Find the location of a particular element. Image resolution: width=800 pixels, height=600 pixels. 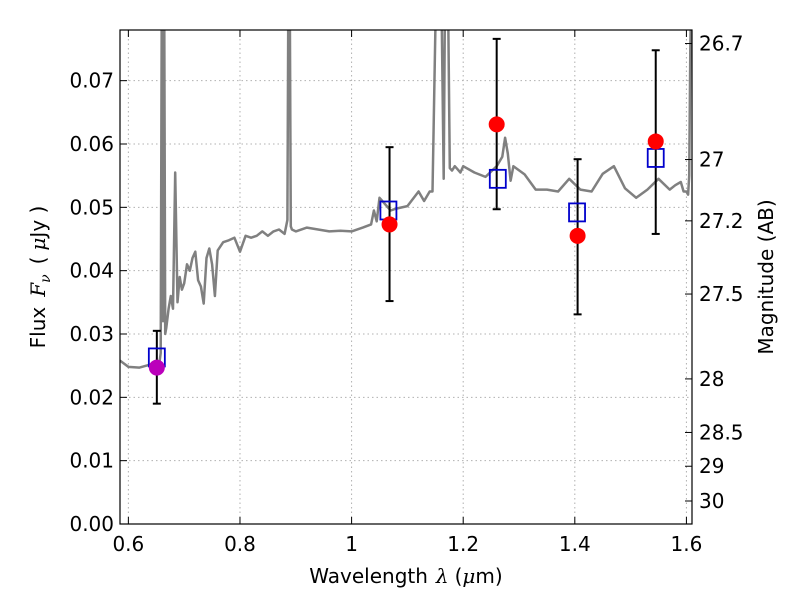

y2-tick-label: 27 is located at coordinates (711, 160).